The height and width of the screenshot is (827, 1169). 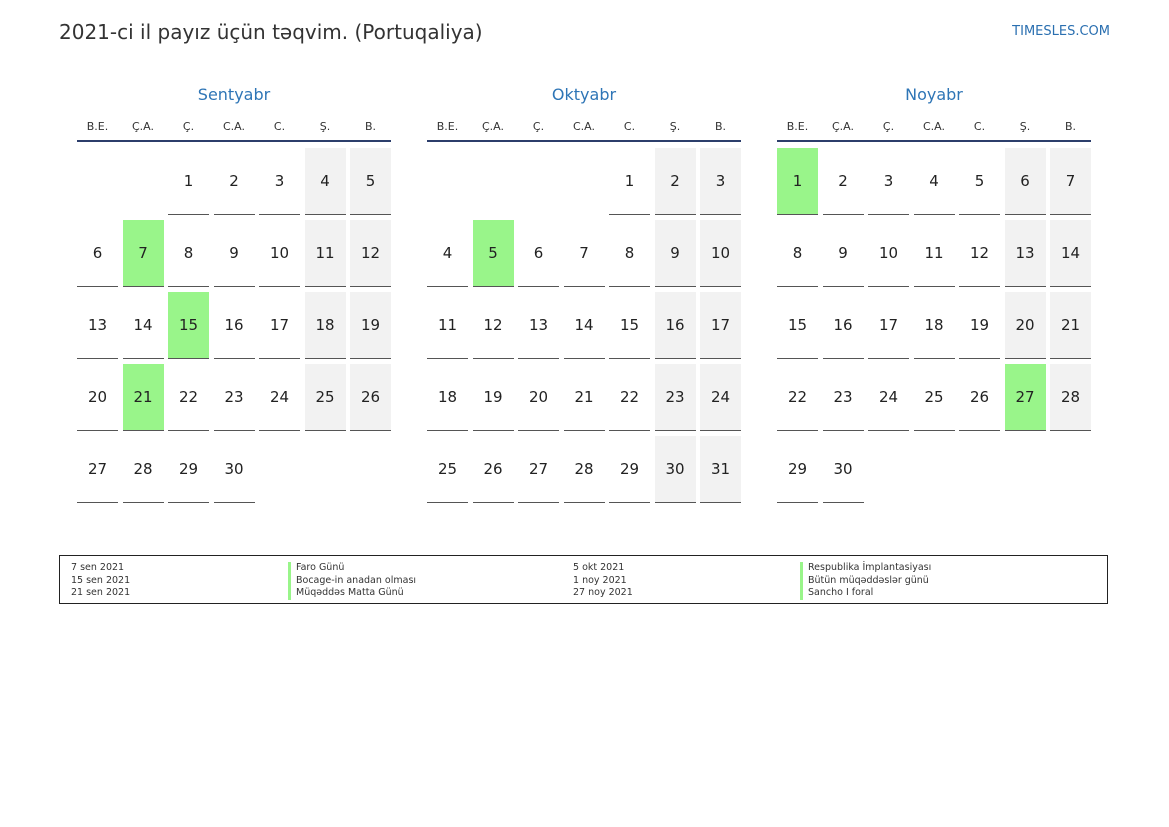 I want to click on weekday-label: Ş., so click(x=1025, y=126).